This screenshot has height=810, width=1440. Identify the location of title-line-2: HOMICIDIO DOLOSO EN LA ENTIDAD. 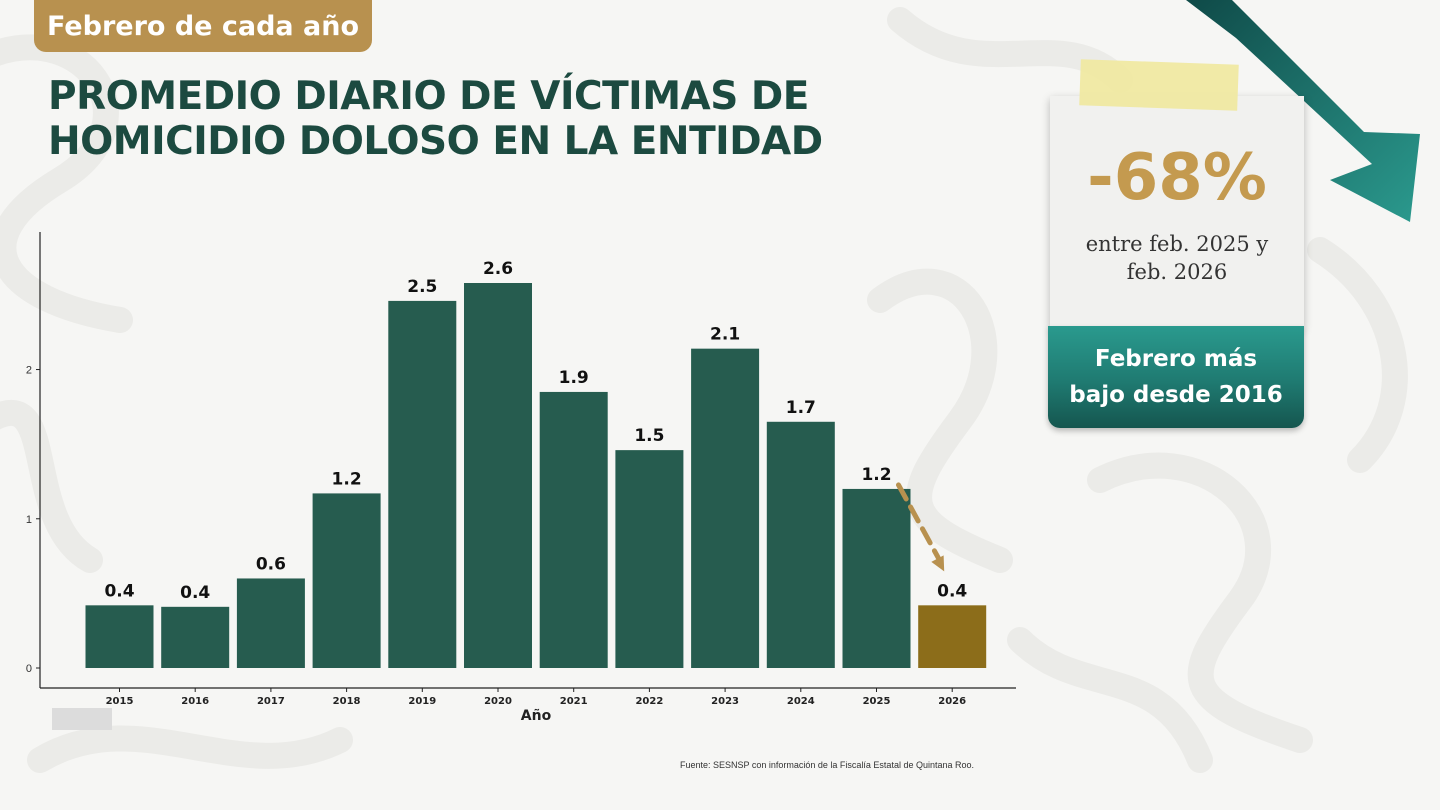
(435, 141).